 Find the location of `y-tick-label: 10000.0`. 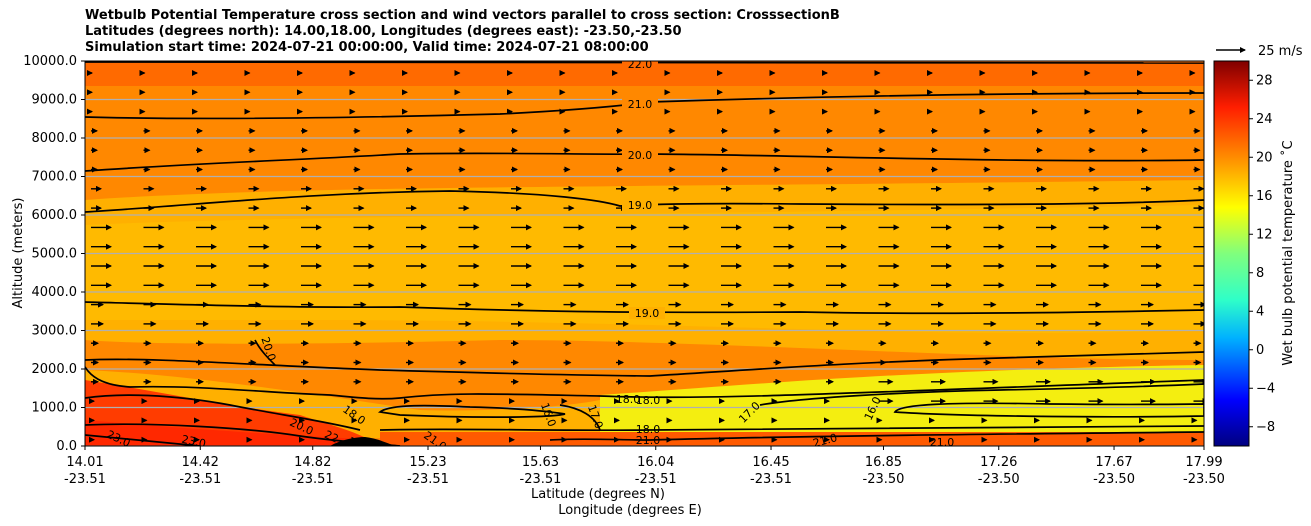

y-tick-label: 10000.0 is located at coordinates (50, 61).